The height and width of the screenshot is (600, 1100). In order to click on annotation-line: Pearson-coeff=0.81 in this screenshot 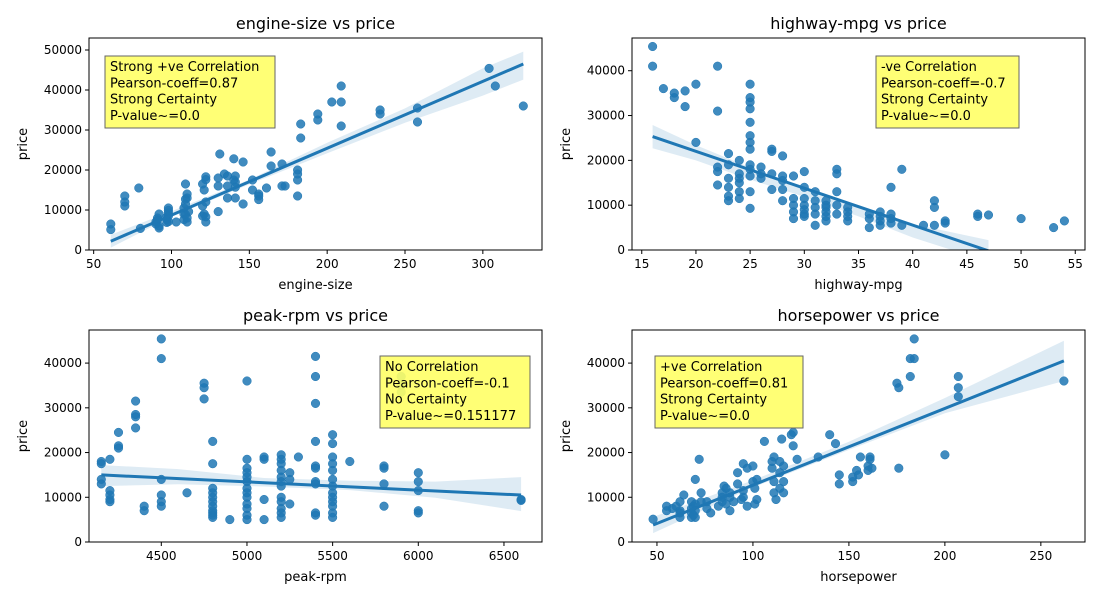, I will do `click(724, 383)`.